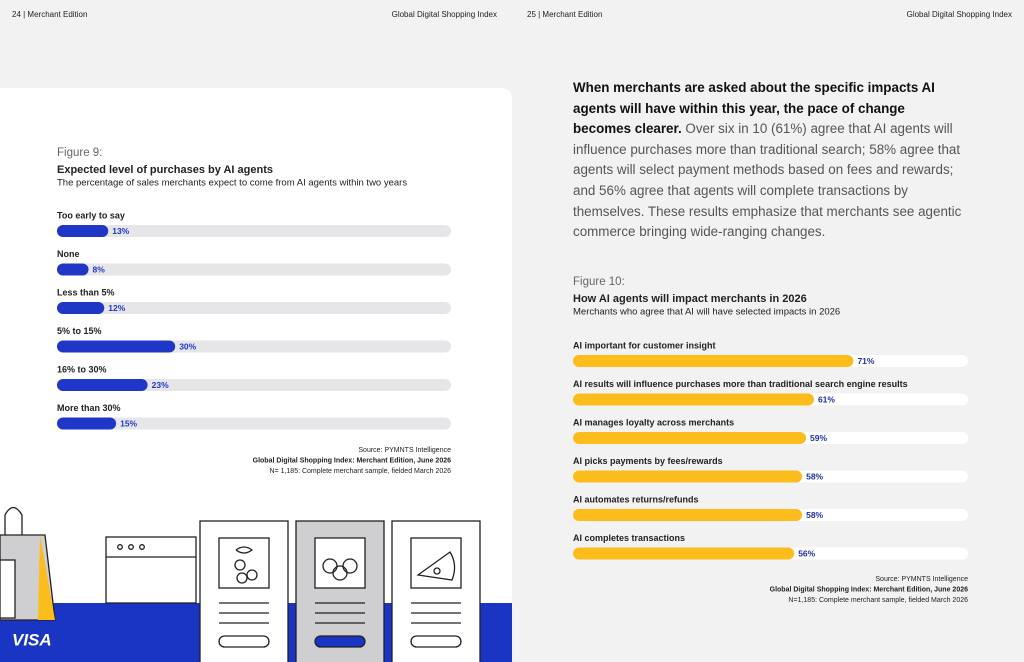  What do you see at coordinates (86, 292) in the screenshot?
I see `category-label: Less than 5%` at bounding box center [86, 292].